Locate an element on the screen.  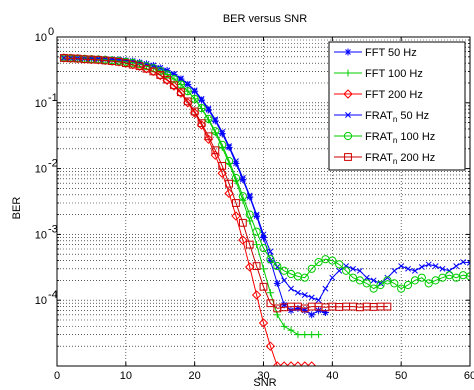
legend-entry: FRATn 100 Hz is located at coordinates (384, 138).